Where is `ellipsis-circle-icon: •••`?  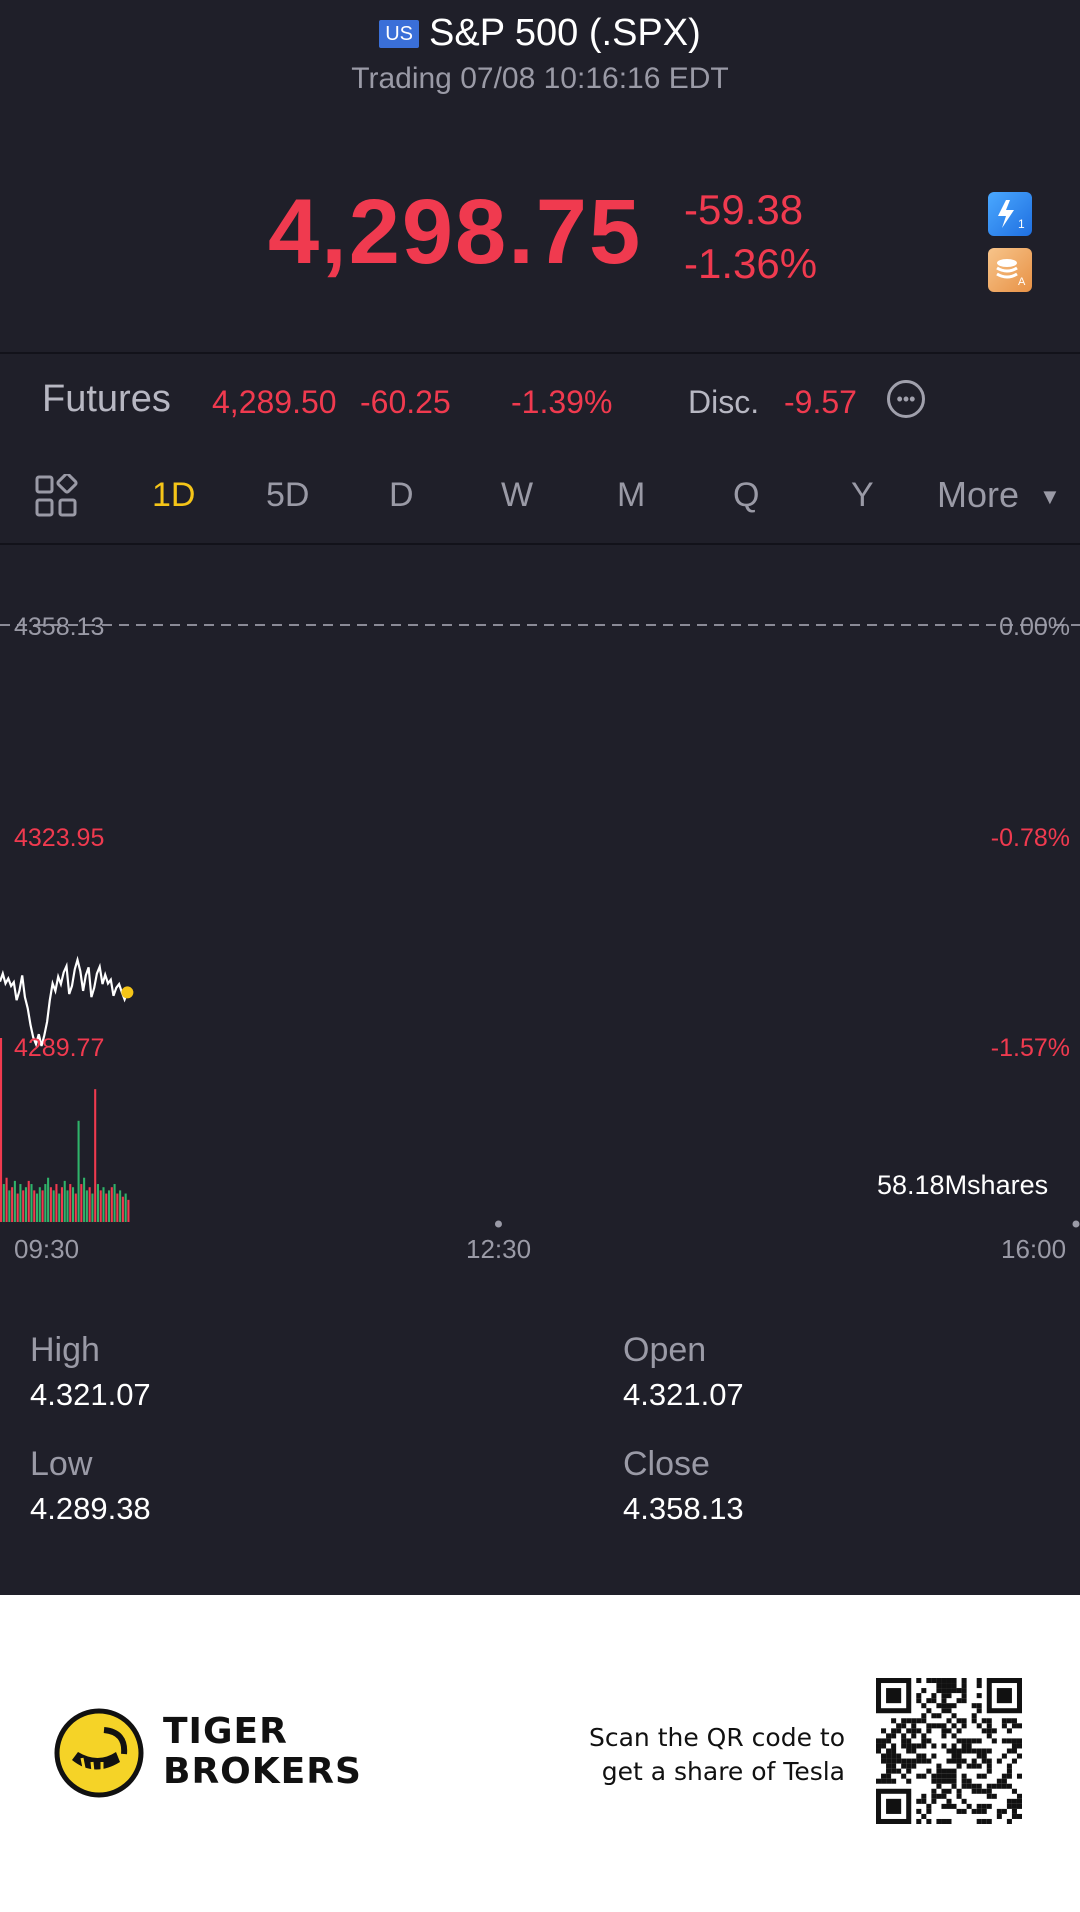
ellipsis-circle-icon: ••• is located at coordinates (906, 399).